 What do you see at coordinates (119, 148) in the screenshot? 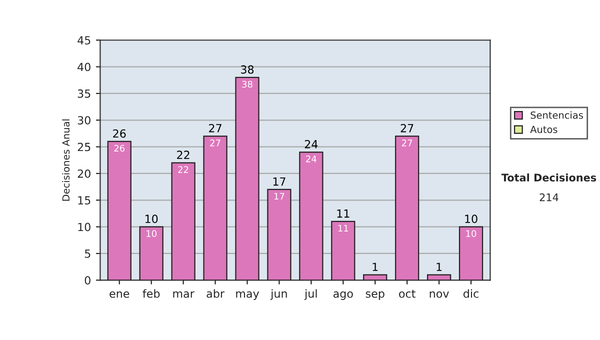
I see `data-label: 26` at bounding box center [119, 148].